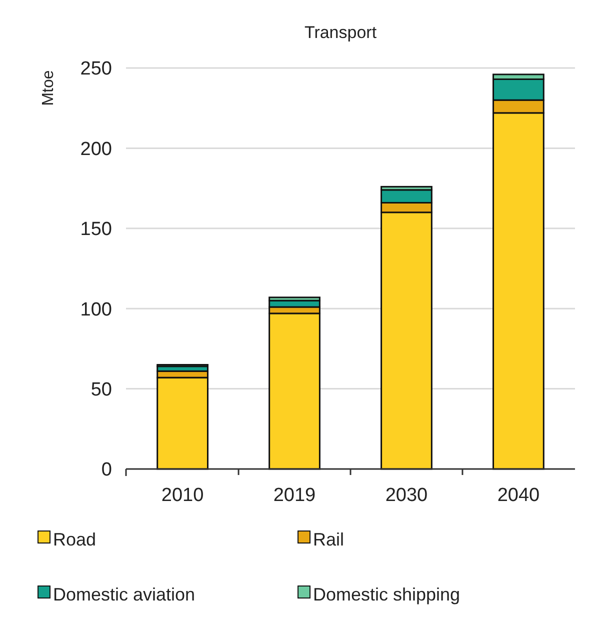  What do you see at coordinates (96, 229) in the screenshot?
I see `y-tick-label: 150` at bounding box center [96, 229].